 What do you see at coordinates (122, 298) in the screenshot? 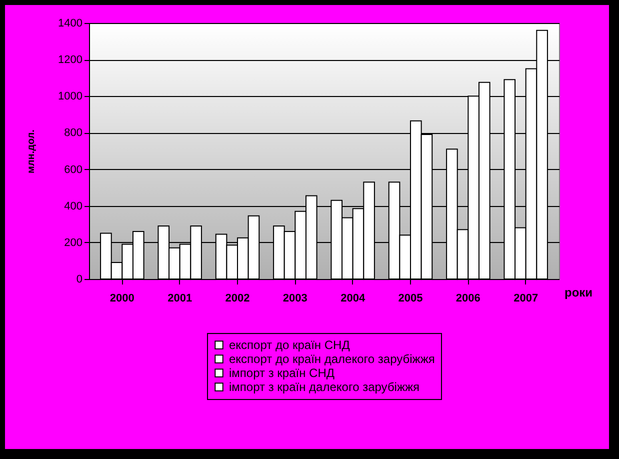
I see `x-tick-label: 2000` at bounding box center [122, 298].